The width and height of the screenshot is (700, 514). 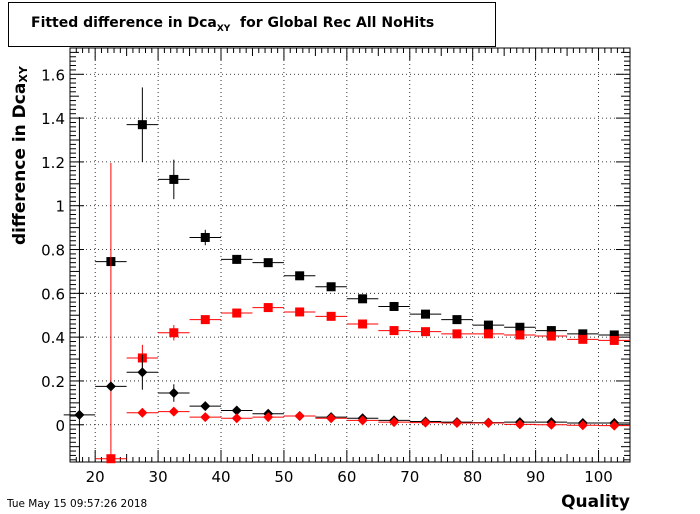 I want to click on title-subscript: XY, so click(x=223, y=29).